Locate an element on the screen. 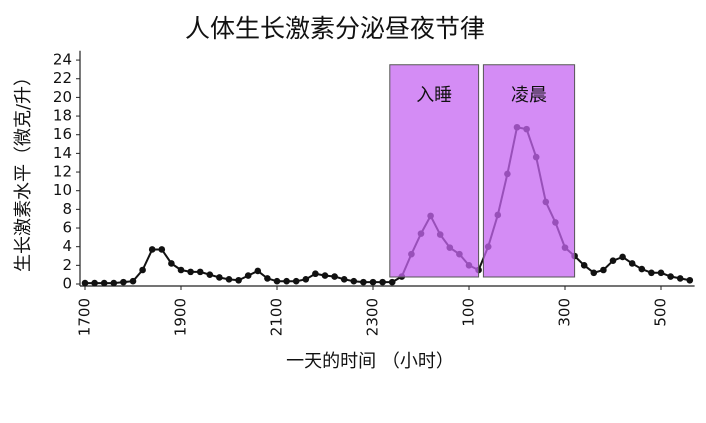  y-tick-label: 12 is located at coordinates (62, 172).